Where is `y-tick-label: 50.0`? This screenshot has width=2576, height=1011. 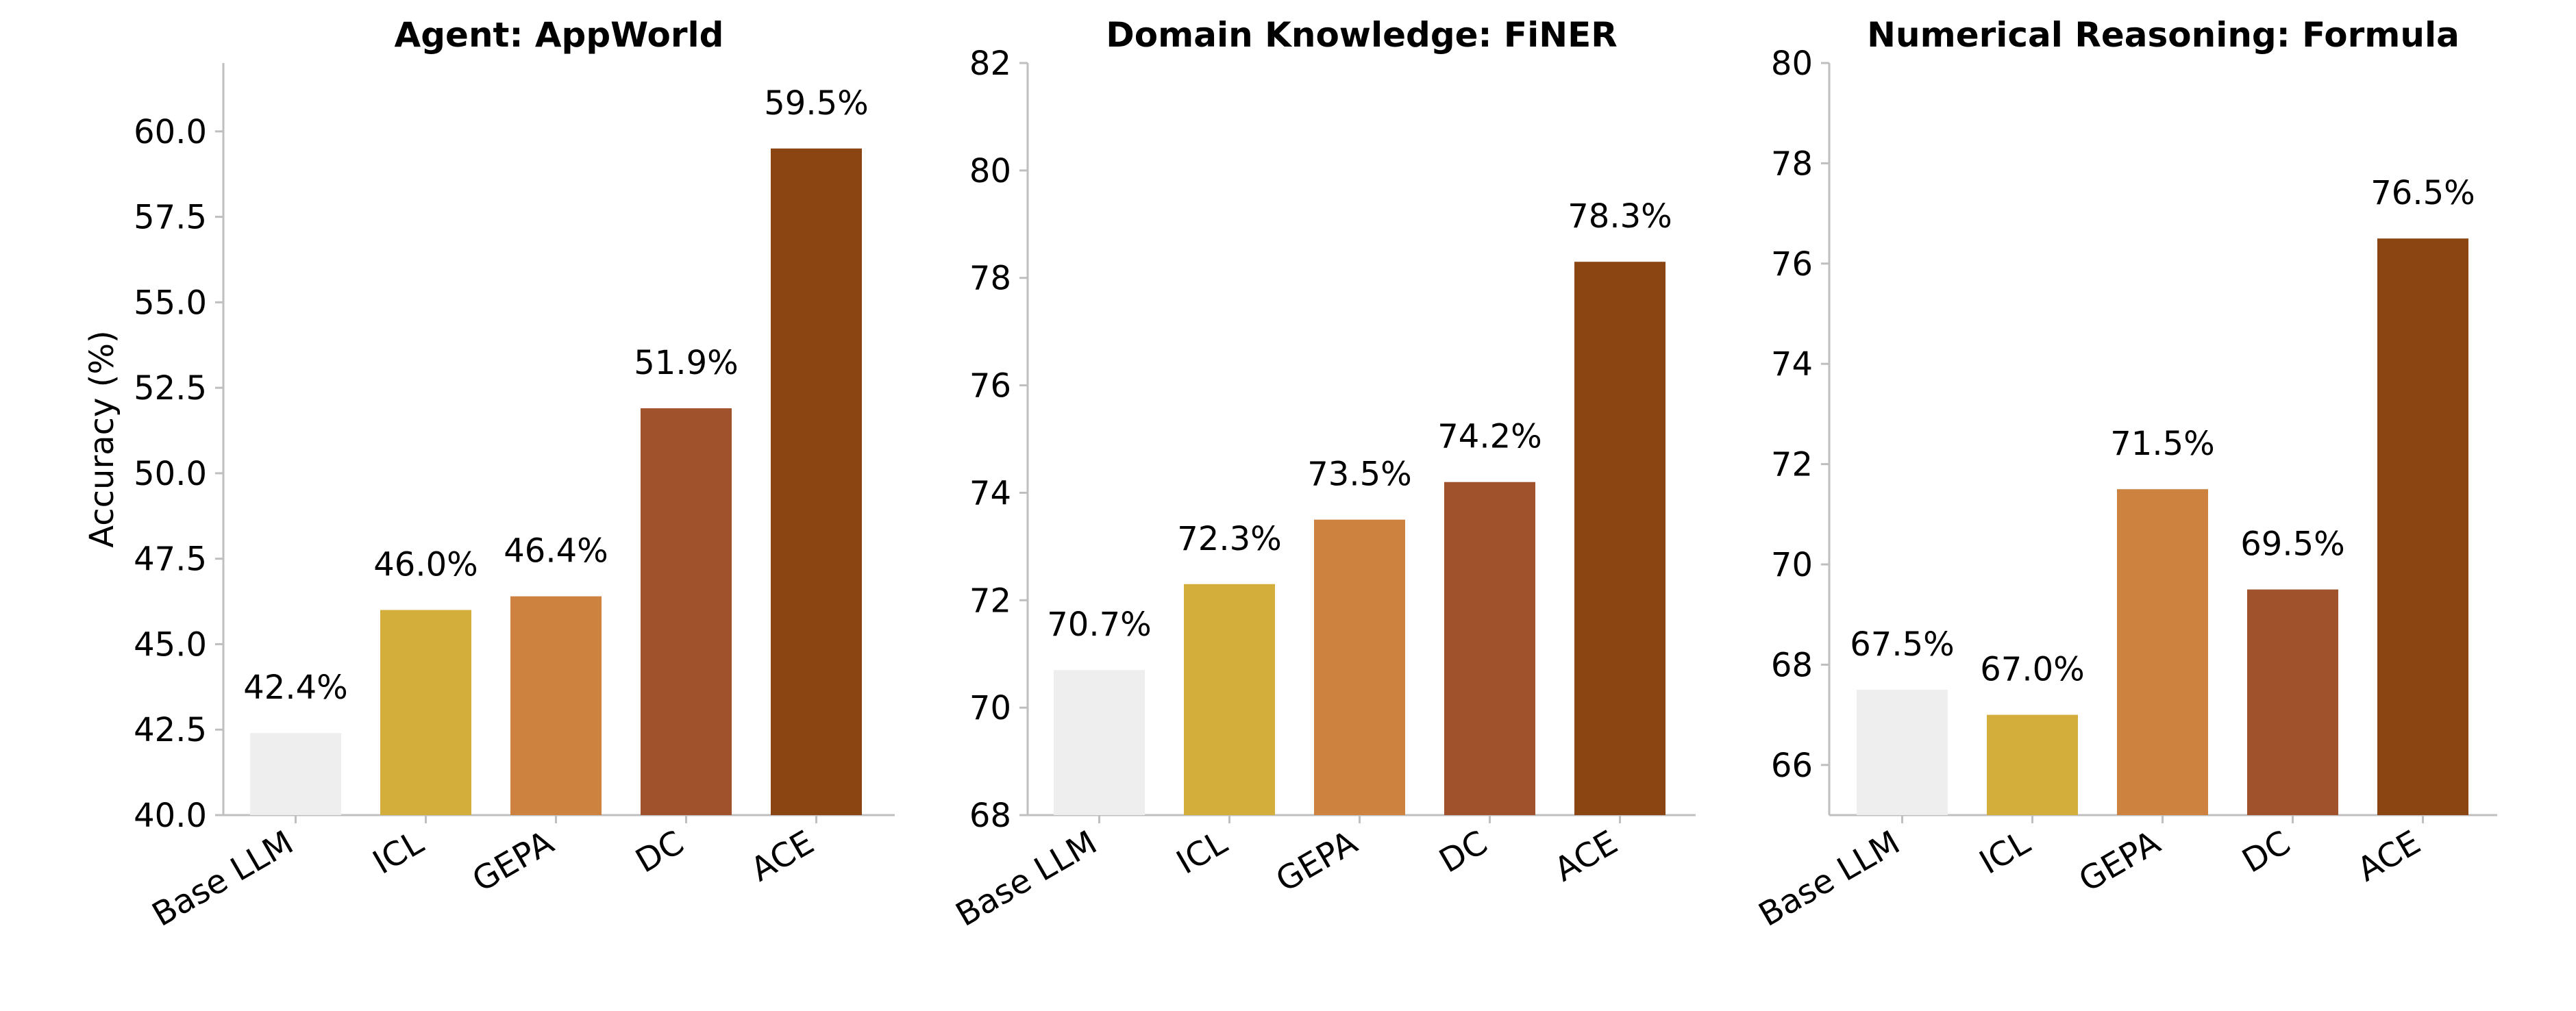 y-tick-label: 50.0 is located at coordinates (170, 474).